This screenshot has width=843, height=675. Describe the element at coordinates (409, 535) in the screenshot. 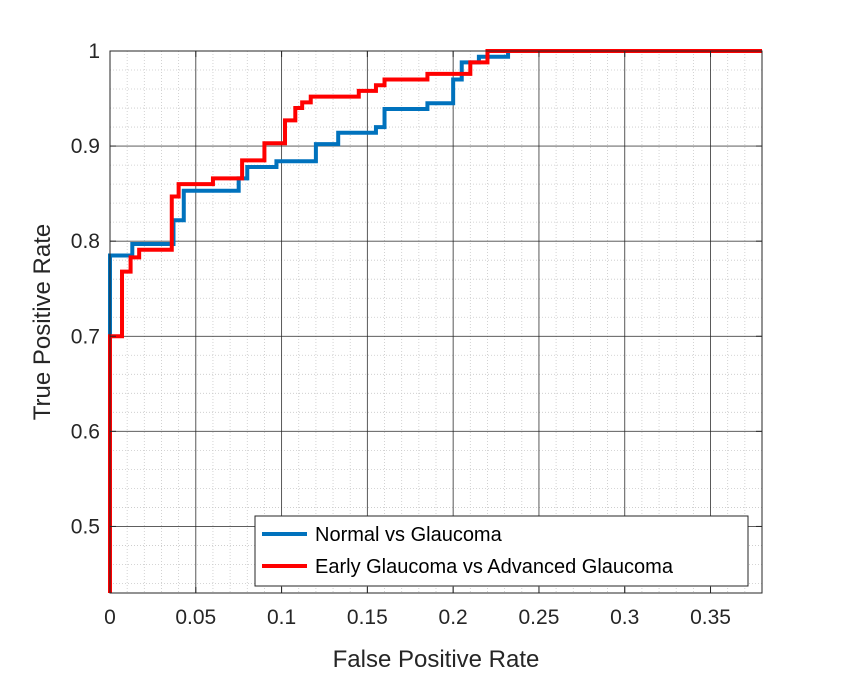

I see `legend-label-normal-vs-glaucoma: Normal vs Glaucoma` at that location.